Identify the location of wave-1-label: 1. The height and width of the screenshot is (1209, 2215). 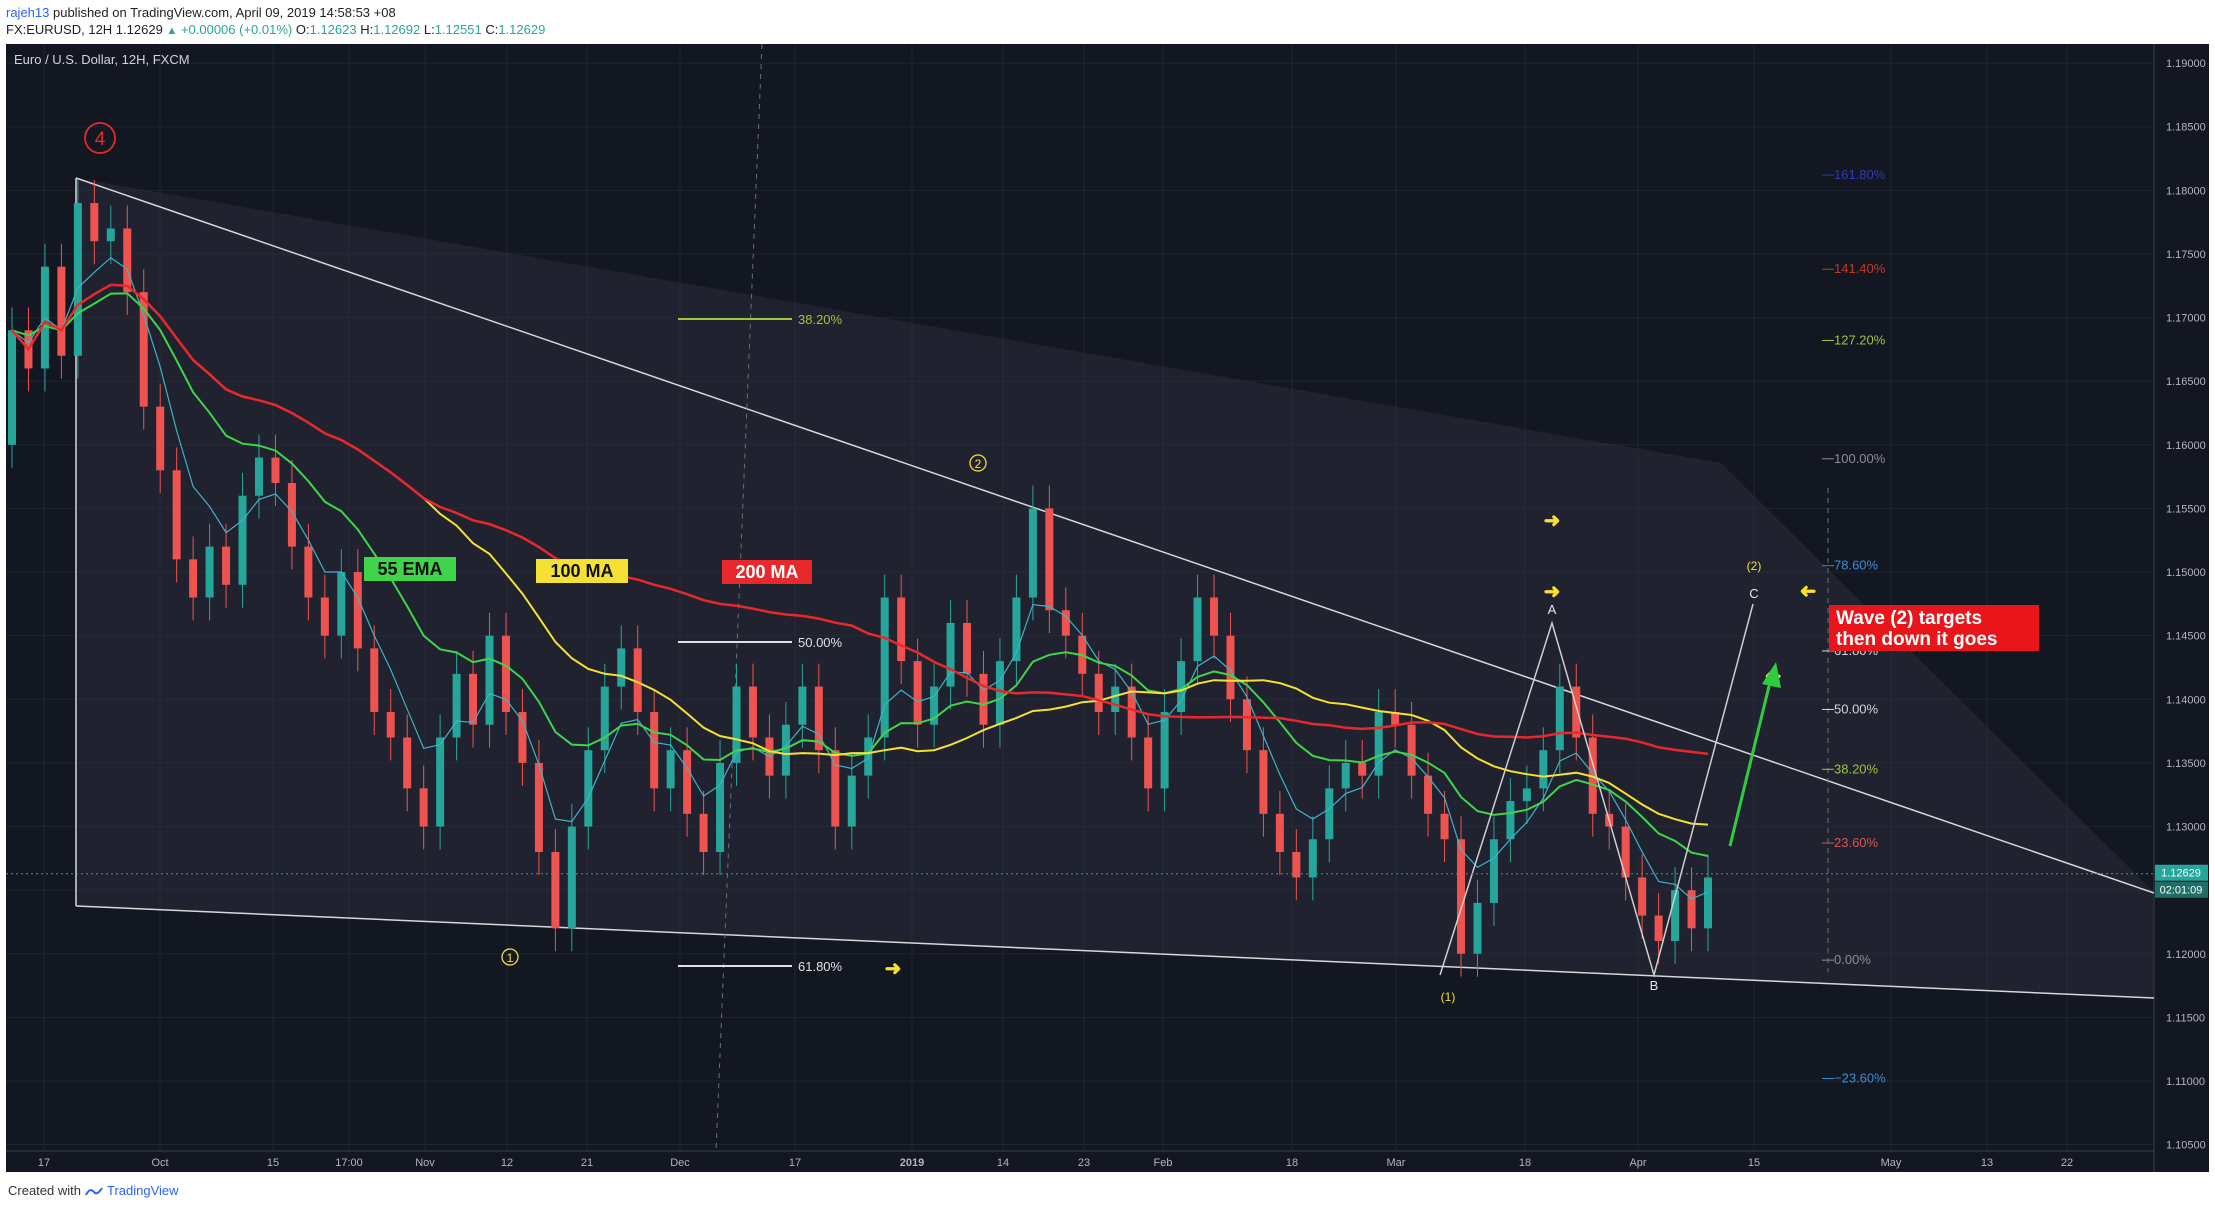
(510, 958).